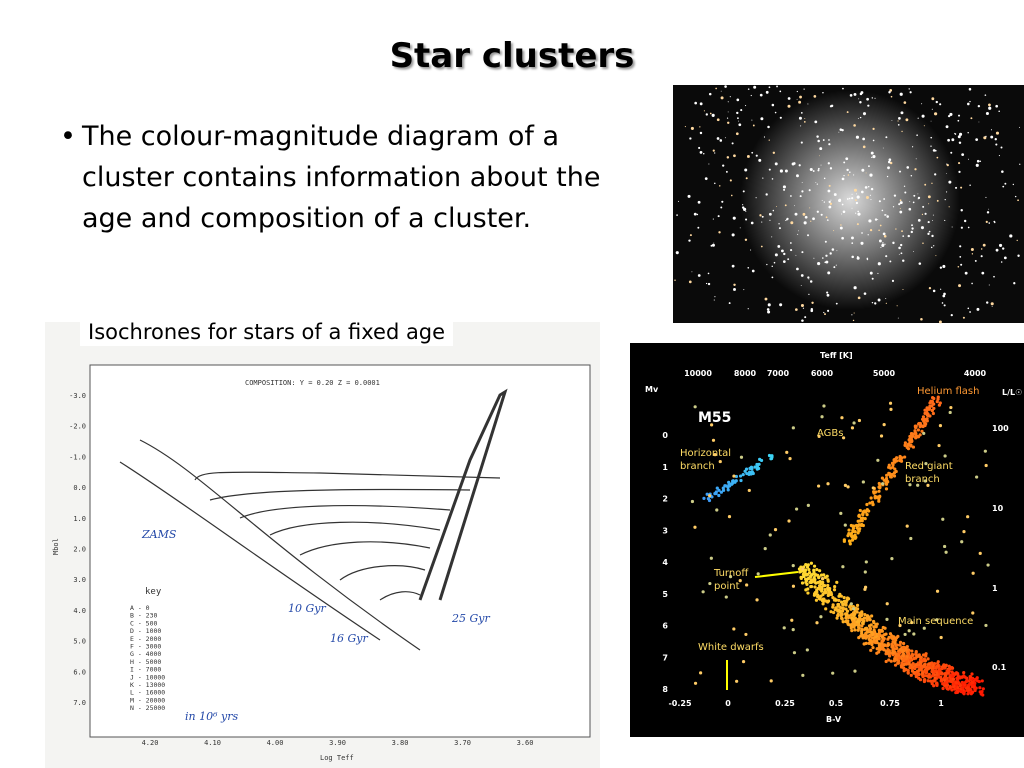 Image resolution: width=1024 pixels, height=768 pixels. I want to click on left-tick-label: 1, so click(665, 467).